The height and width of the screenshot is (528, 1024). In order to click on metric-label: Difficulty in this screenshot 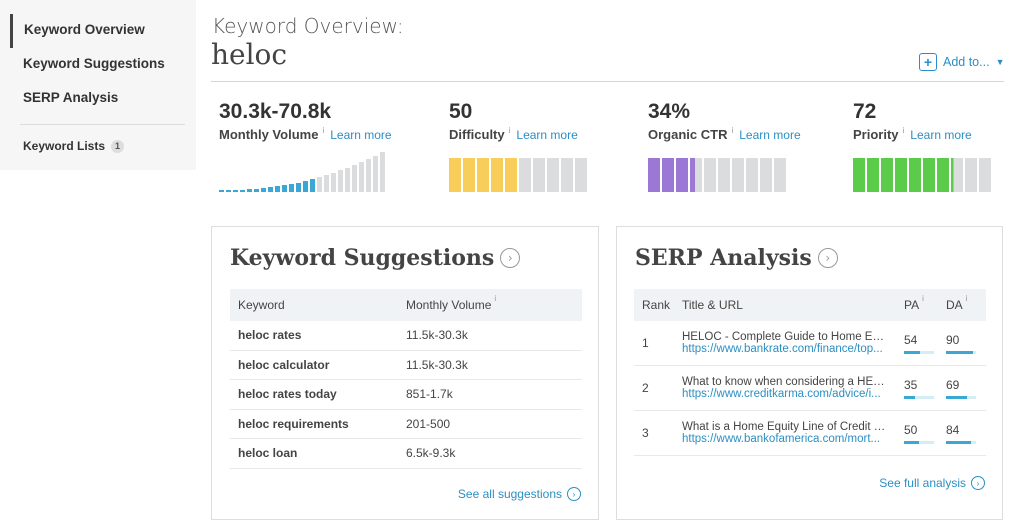, I will do `click(477, 134)`.